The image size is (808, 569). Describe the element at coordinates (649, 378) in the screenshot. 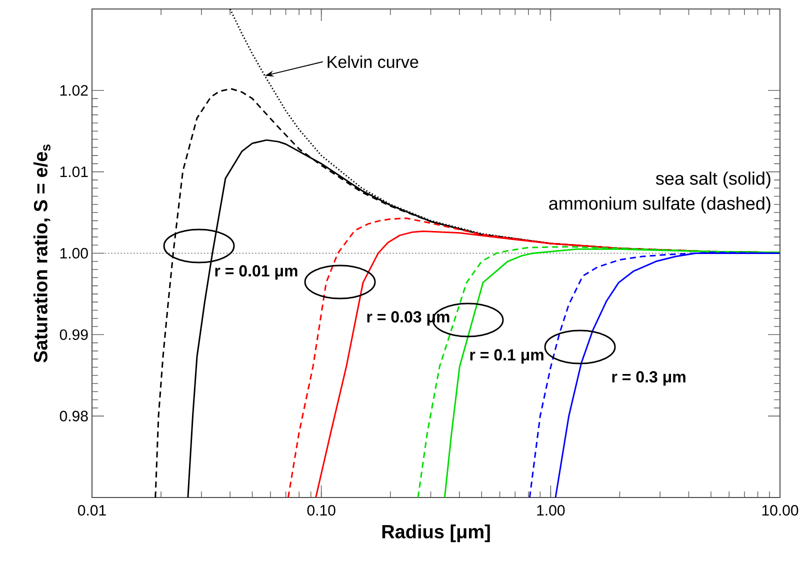

I see `annotation: r = 0.3 μm` at that location.